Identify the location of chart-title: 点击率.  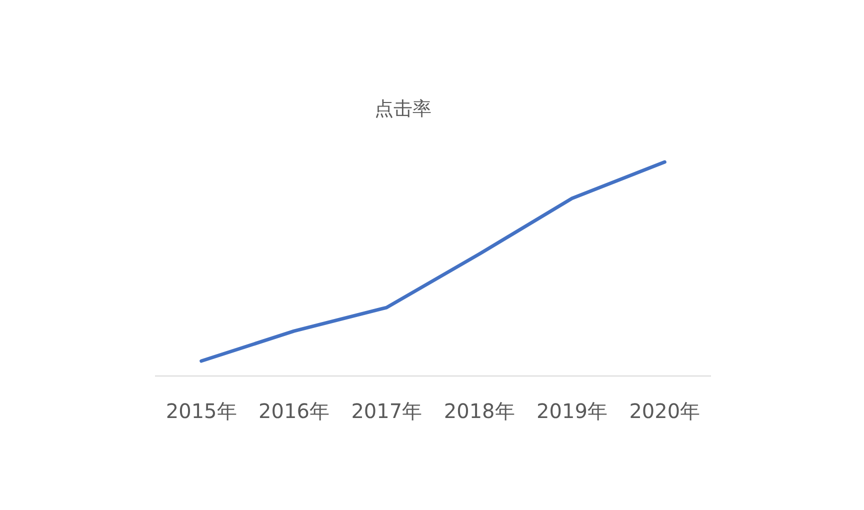
(403, 109).